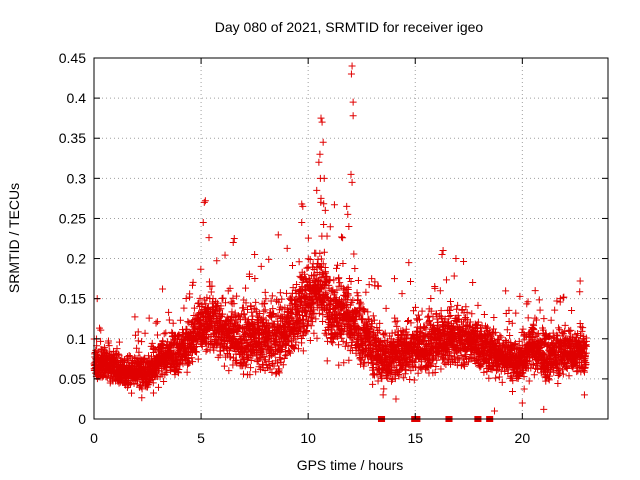  What do you see at coordinates (77, 98) in the screenshot?
I see `y-tick-label: 0.4` at bounding box center [77, 98].